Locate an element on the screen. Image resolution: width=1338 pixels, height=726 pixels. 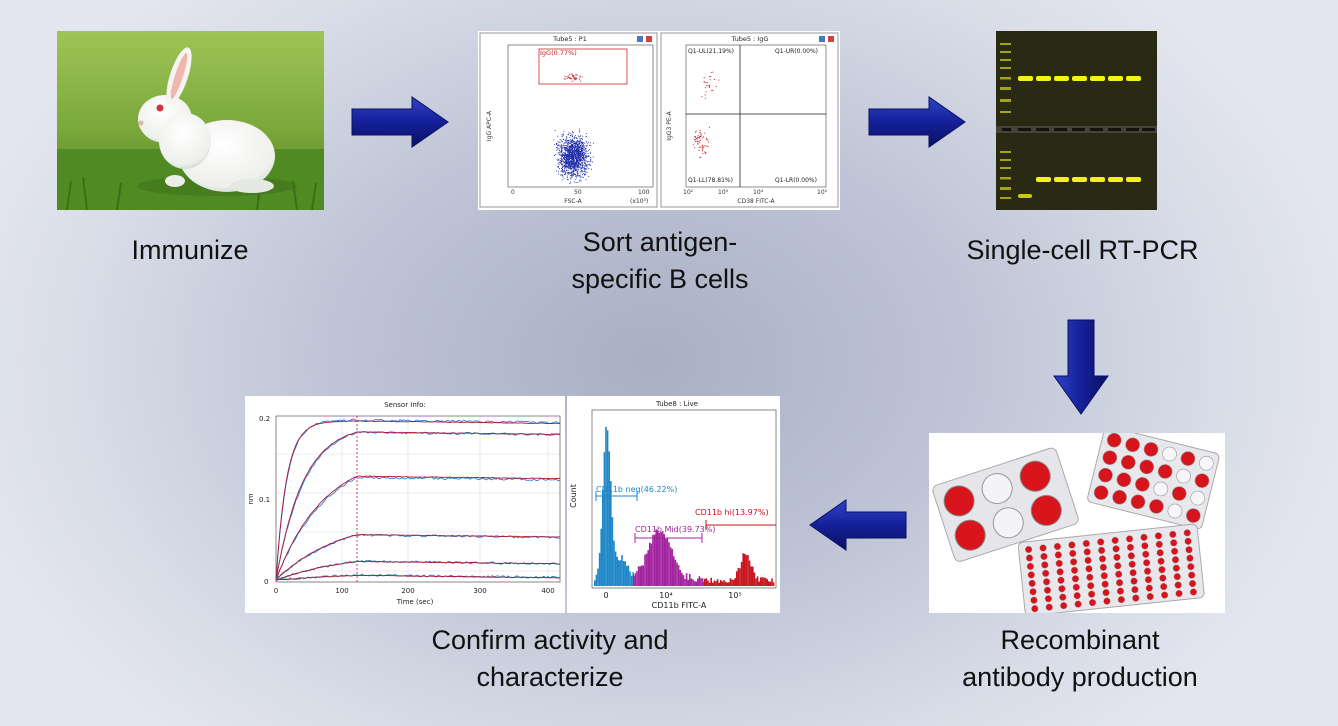
right-x-tick-0: 10² is located at coordinates (688, 192).